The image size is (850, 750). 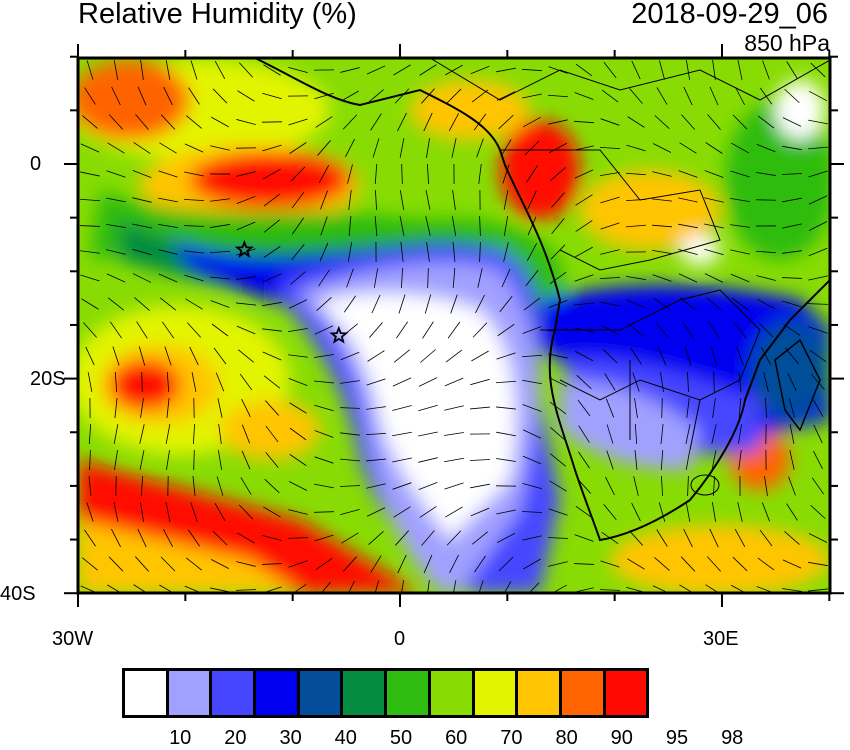 What do you see at coordinates (339, 334) in the screenshot?
I see `star-marker` at bounding box center [339, 334].